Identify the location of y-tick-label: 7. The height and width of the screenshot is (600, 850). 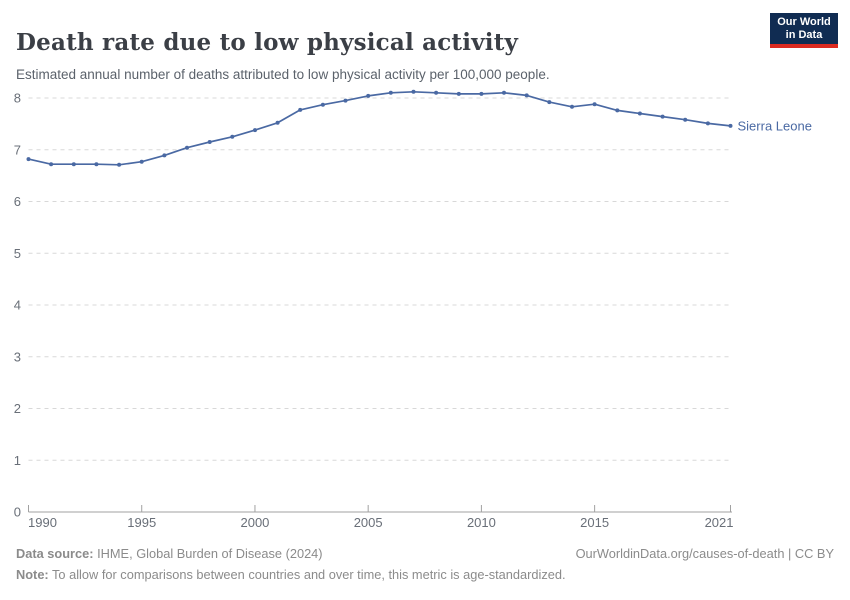
(17, 149).